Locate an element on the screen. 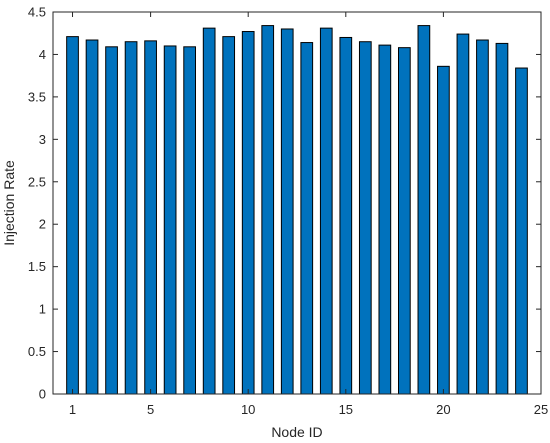 The image size is (550, 443). y-tick-label: 4 is located at coordinates (42, 54).